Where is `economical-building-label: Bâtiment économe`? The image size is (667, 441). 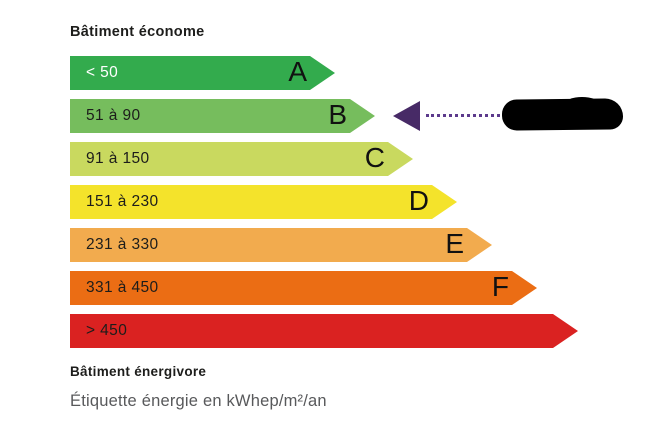 economical-building-label: Bâtiment économe is located at coordinates (137, 32).